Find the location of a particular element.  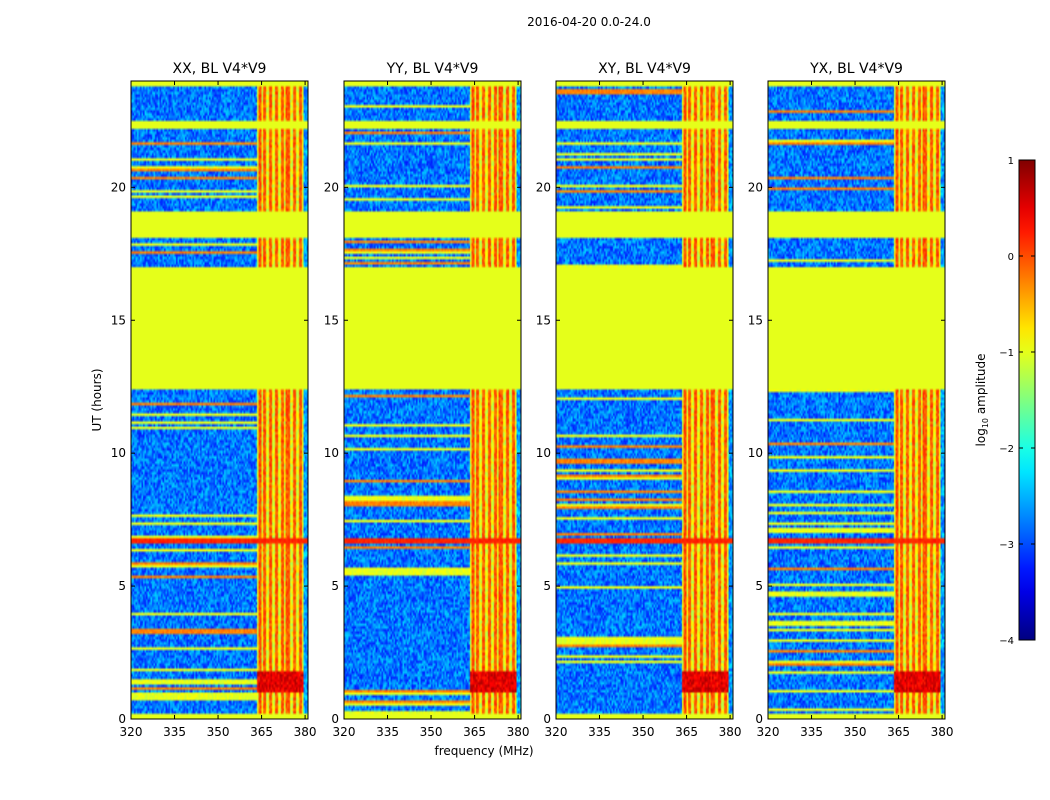

colorbar-tick-label: −2 is located at coordinates (1006, 449).